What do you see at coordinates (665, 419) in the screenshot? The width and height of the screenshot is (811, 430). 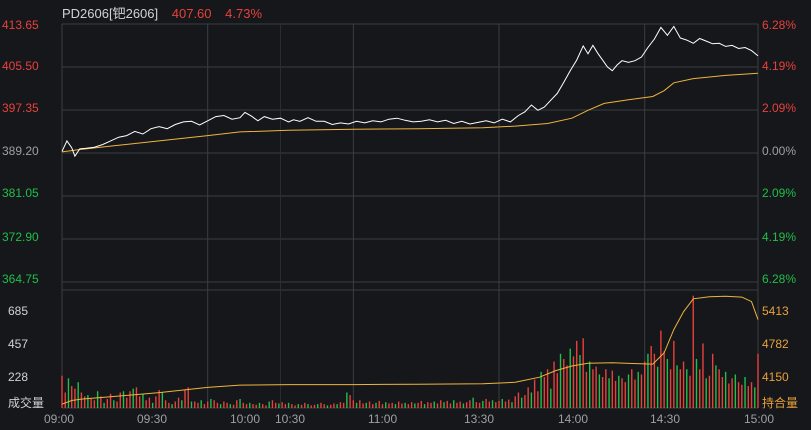 I see `time-label: 14:30` at bounding box center [665, 419].